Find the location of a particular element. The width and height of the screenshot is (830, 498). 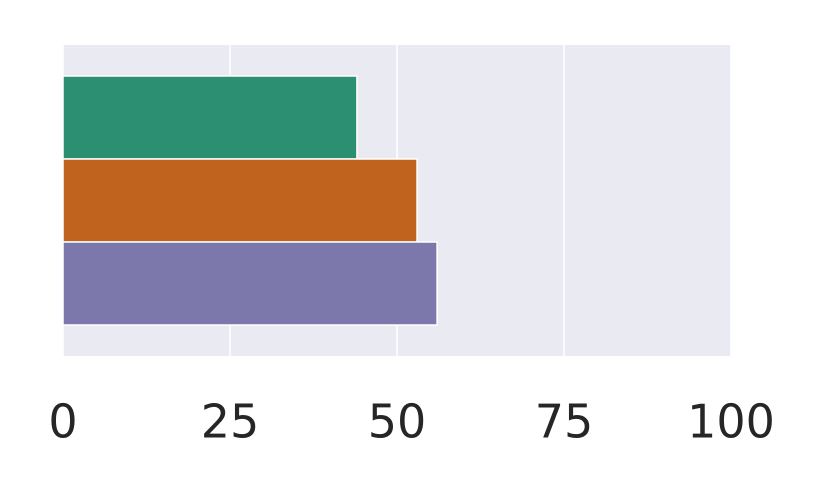

x-tick-label: 50 is located at coordinates (397, 422).